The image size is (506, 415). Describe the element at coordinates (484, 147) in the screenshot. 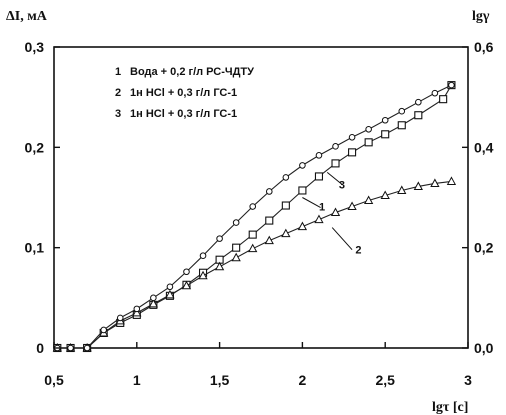

I see `y-right-tick-label: 0,4` at that location.